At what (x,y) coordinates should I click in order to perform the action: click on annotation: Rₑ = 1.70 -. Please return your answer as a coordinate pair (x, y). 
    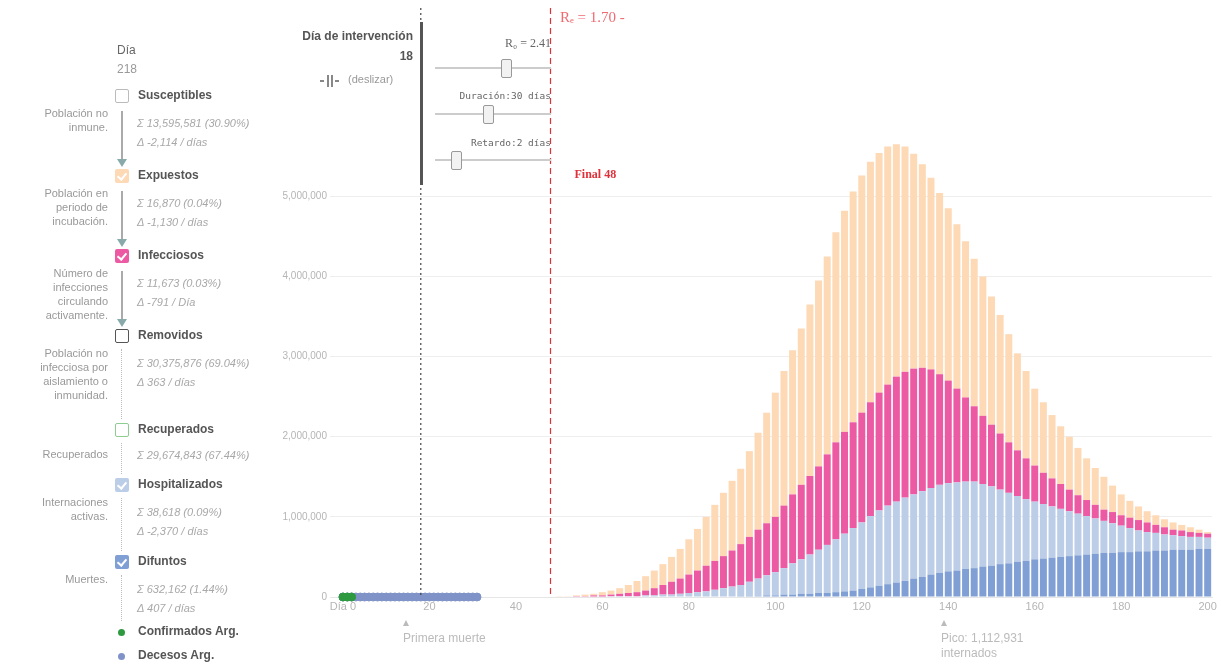
    Looking at the image, I should click on (592, 17).